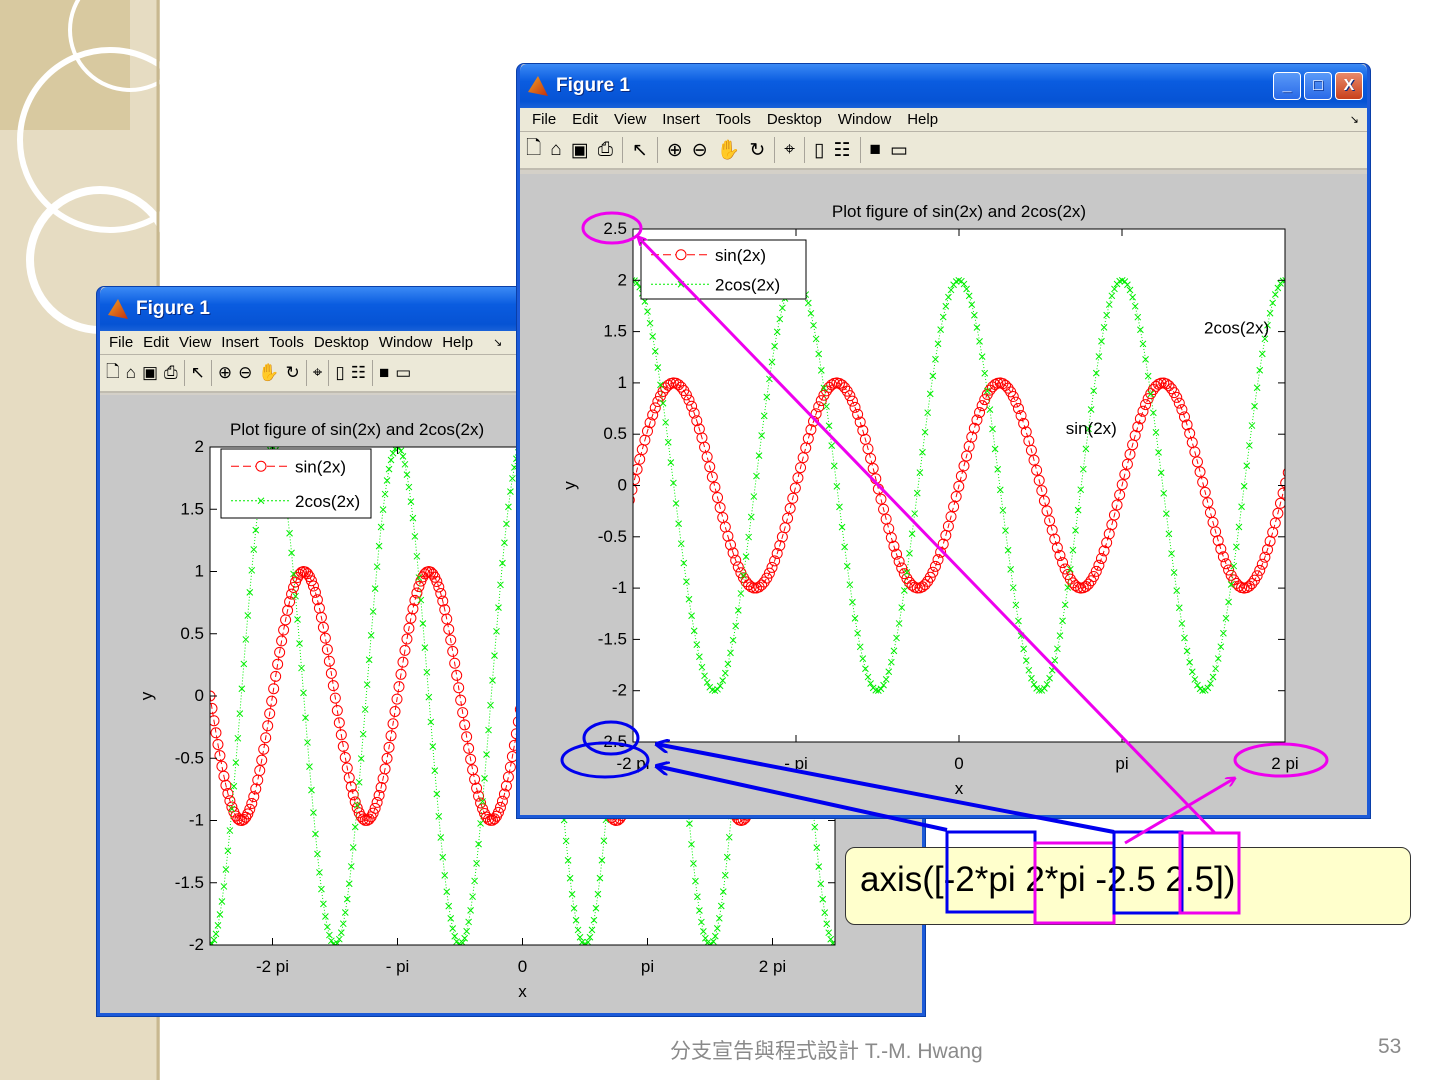  Describe the element at coordinates (593, 85) in the screenshot. I see `window-title: Figure 1` at that location.